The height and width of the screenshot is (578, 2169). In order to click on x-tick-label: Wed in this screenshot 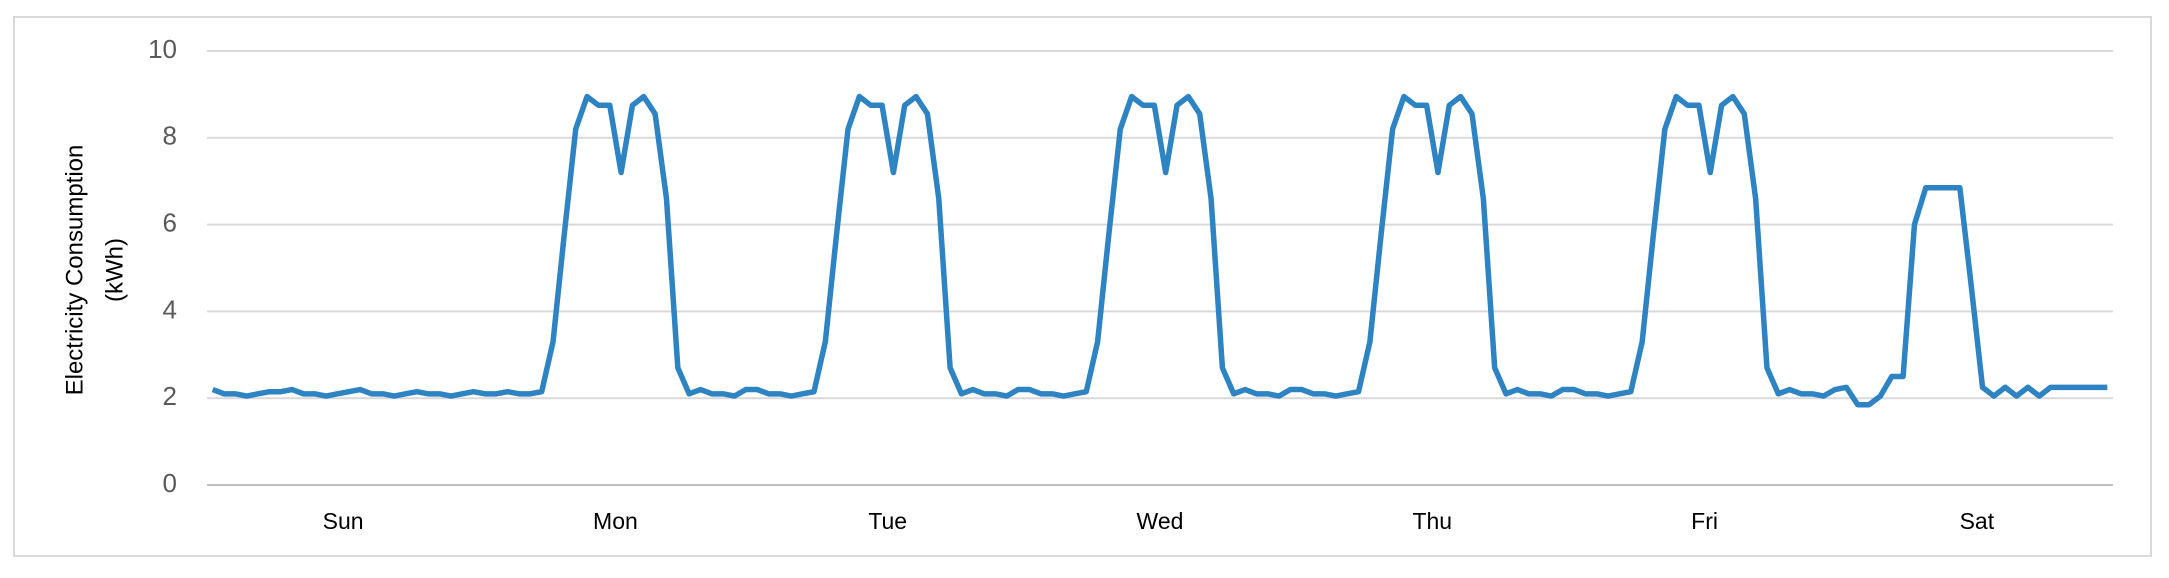, I will do `click(1160, 521)`.